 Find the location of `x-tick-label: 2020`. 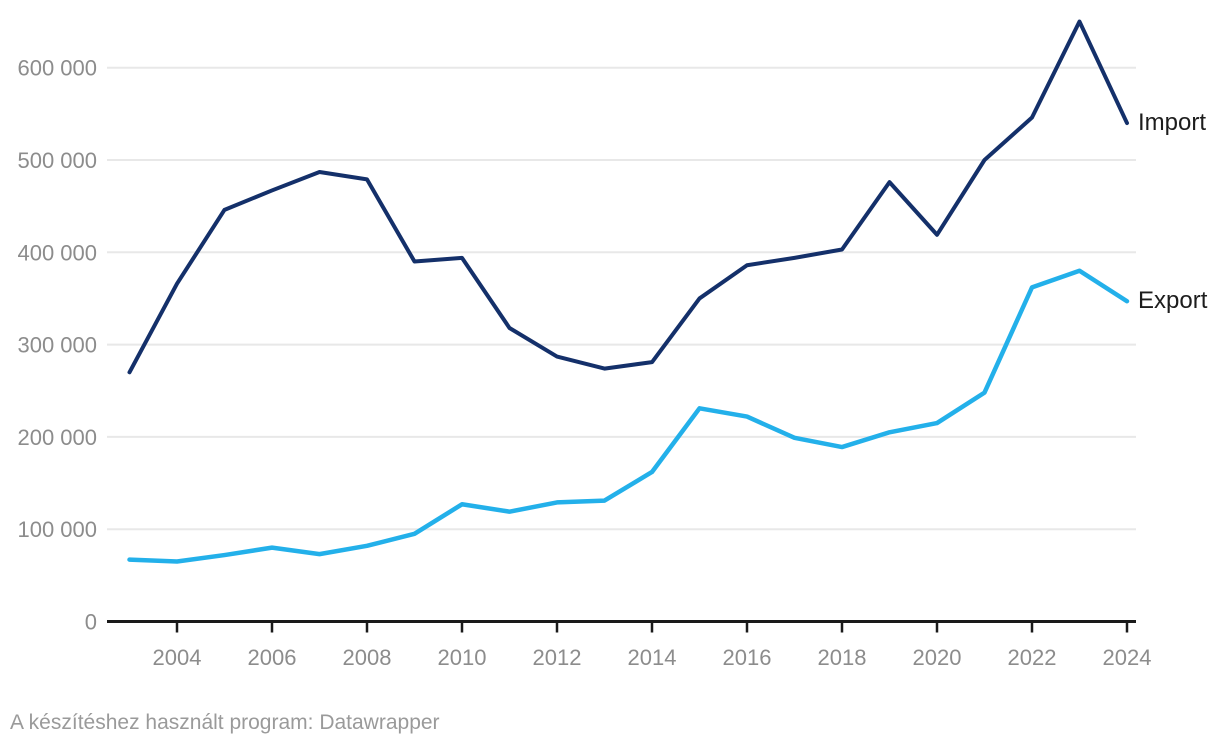

x-tick-label: 2020 is located at coordinates (937, 657).